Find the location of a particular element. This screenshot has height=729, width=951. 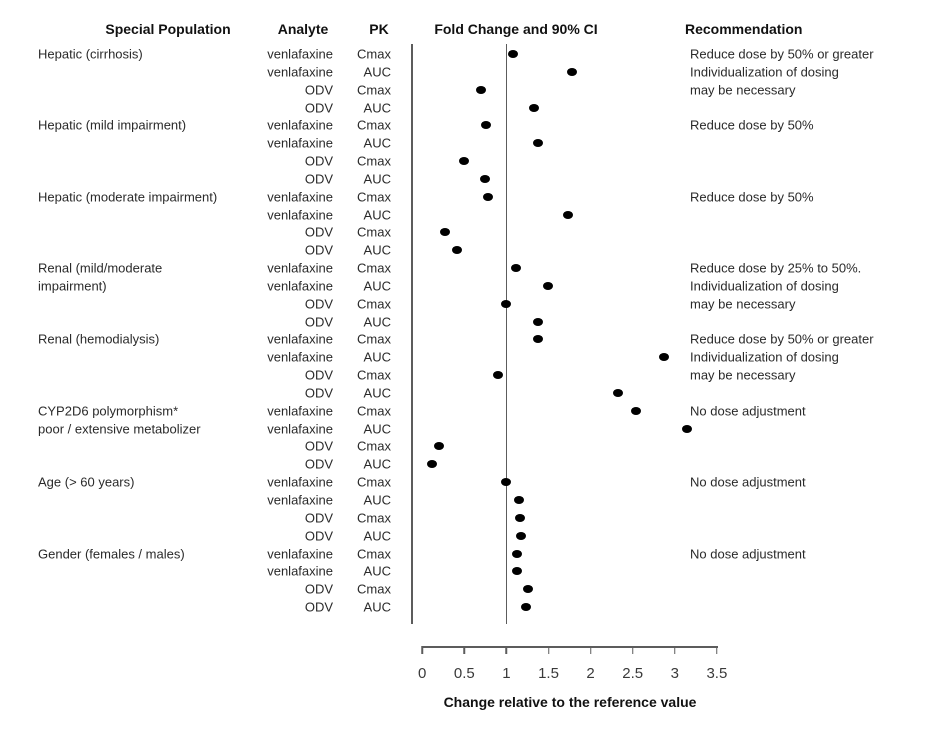

population-label: impairment) is located at coordinates (72, 286).